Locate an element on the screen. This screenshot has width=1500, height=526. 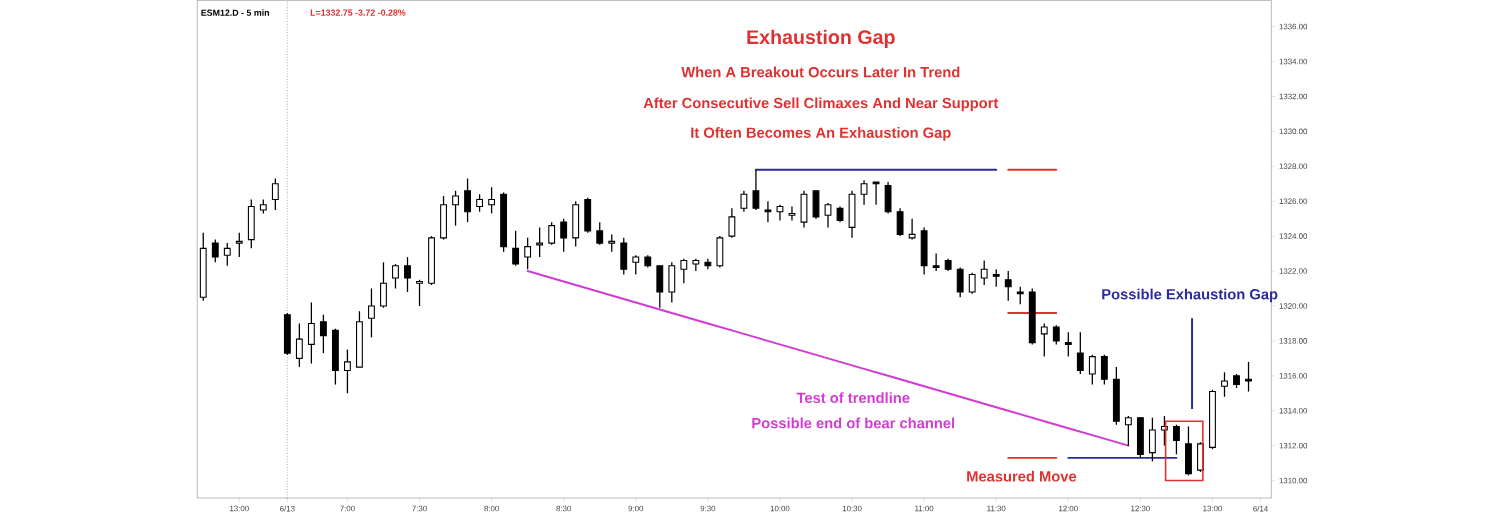
annotation: After Consecutive Sell Climaxes And Near Support is located at coordinates (821, 104).